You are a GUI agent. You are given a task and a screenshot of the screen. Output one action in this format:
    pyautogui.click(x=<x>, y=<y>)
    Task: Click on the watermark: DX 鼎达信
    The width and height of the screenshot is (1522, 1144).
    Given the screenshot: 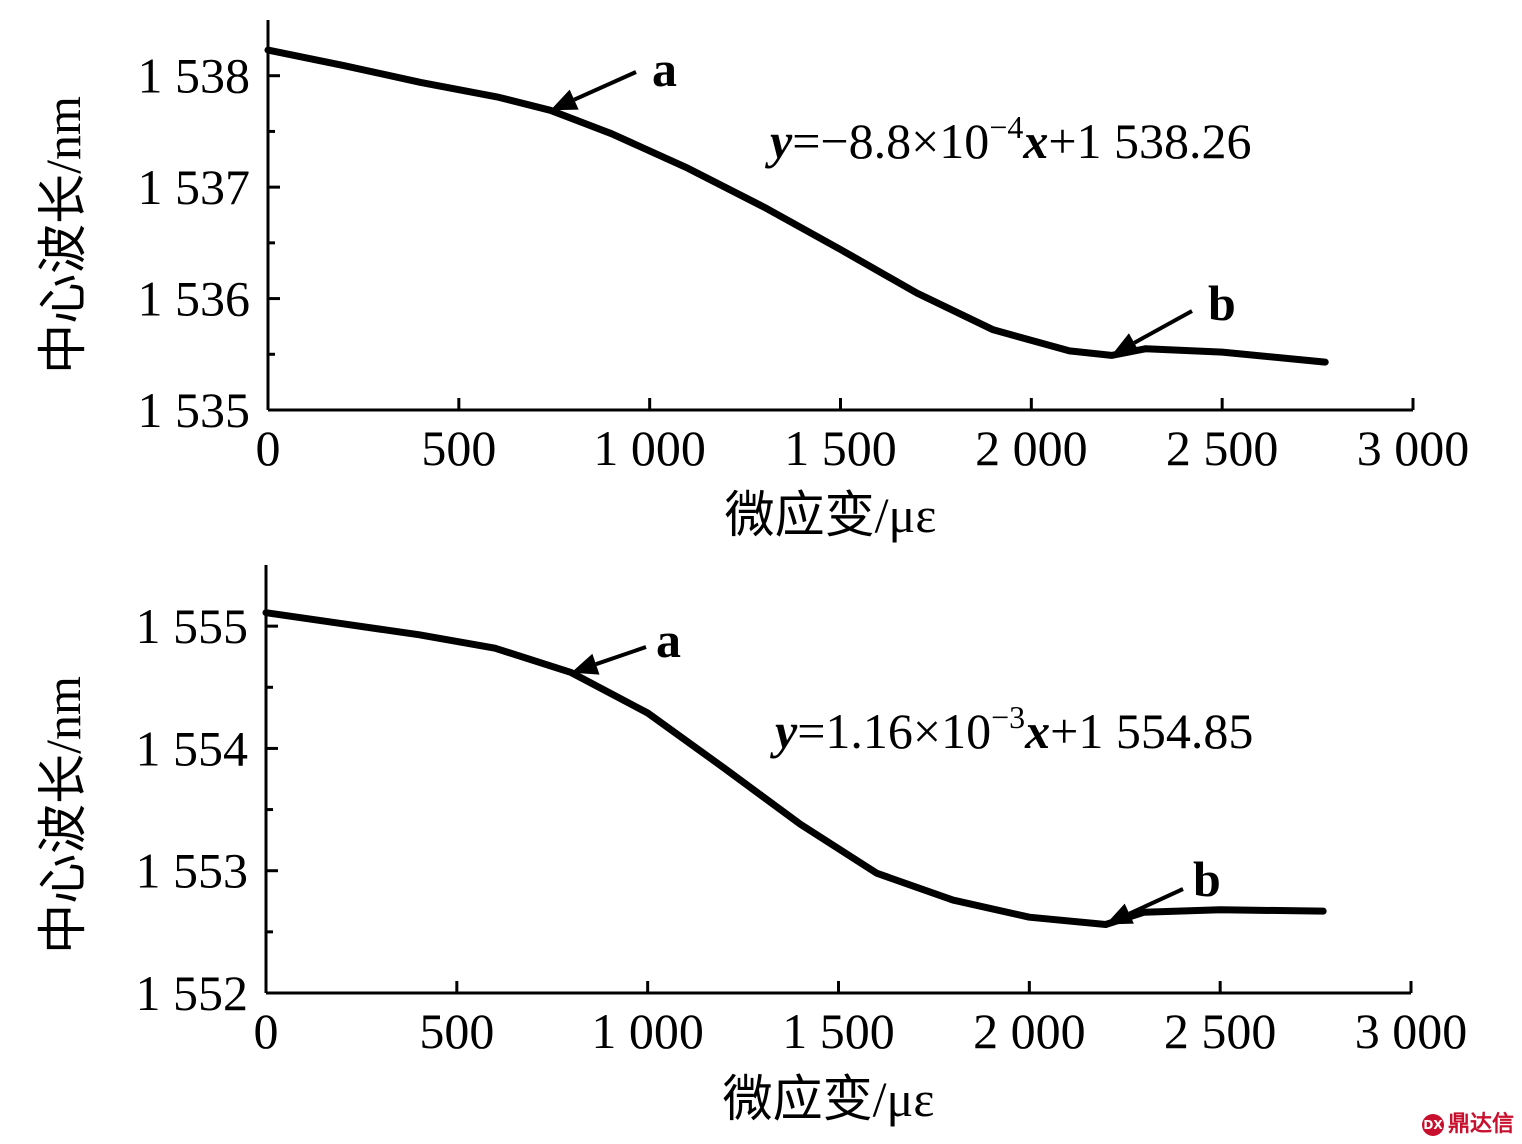 What is the action you would take?
    pyautogui.click(x=1467, y=1122)
    